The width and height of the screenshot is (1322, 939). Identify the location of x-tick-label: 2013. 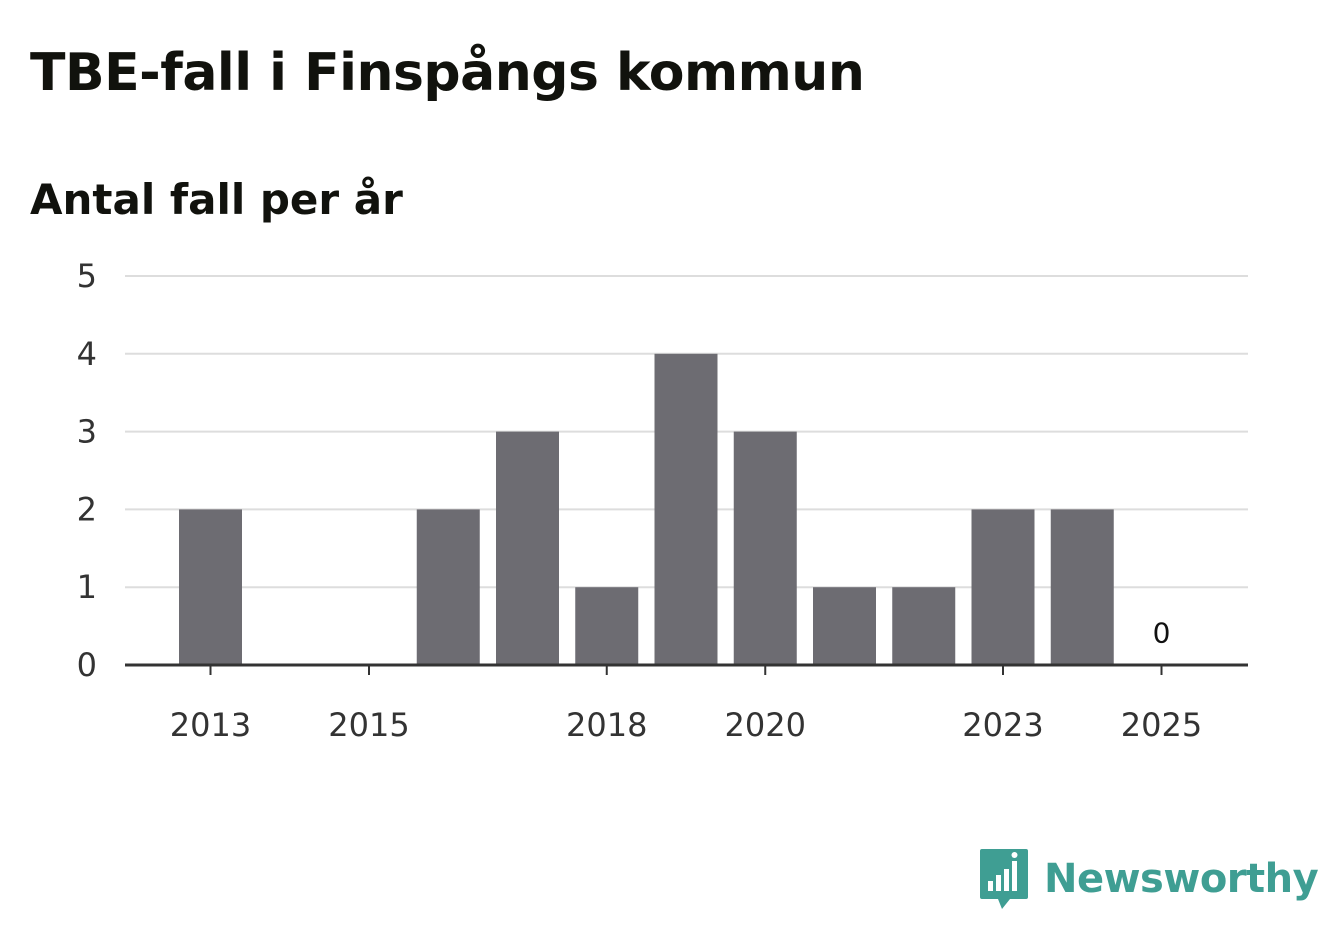
(210, 725).